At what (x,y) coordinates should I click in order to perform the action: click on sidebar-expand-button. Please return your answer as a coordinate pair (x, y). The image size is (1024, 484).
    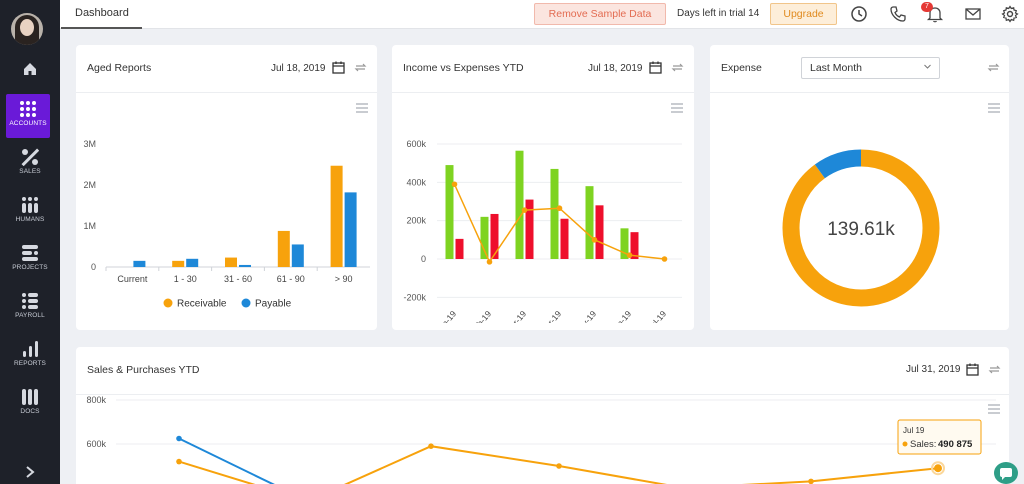
    Looking at the image, I should click on (30, 473).